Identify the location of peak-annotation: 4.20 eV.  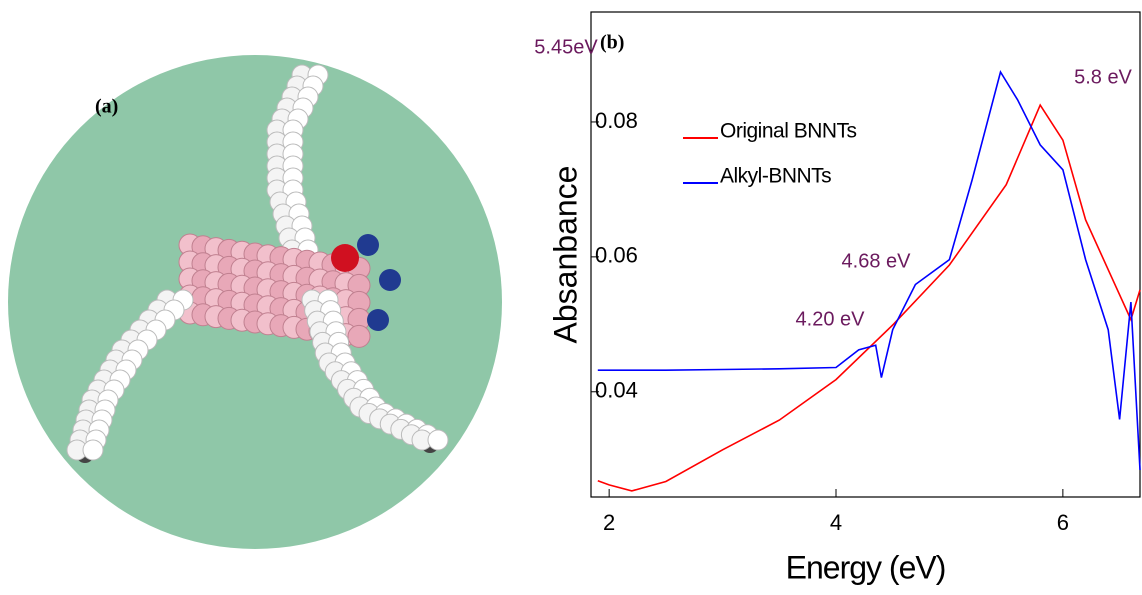
(831, 319).